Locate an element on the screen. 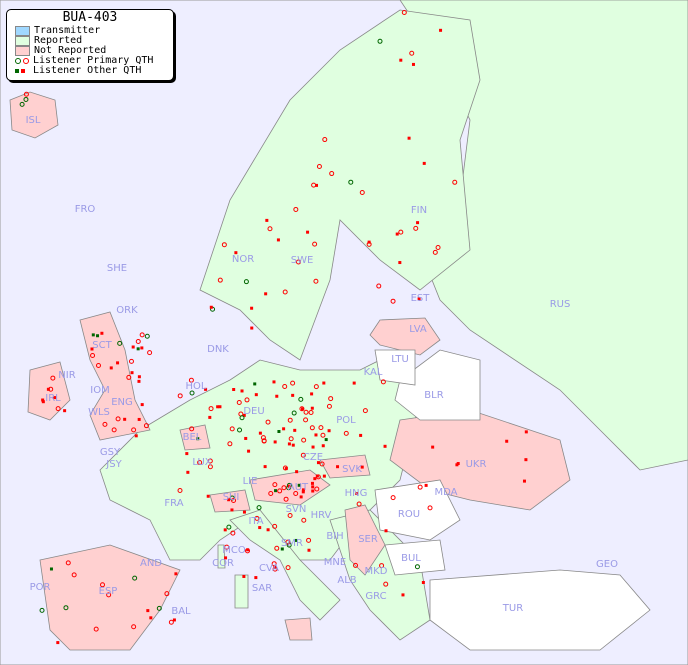 The width and height of the screenshot is (688, 665). country-label-she: SHE is located at coordinates (117, 268).